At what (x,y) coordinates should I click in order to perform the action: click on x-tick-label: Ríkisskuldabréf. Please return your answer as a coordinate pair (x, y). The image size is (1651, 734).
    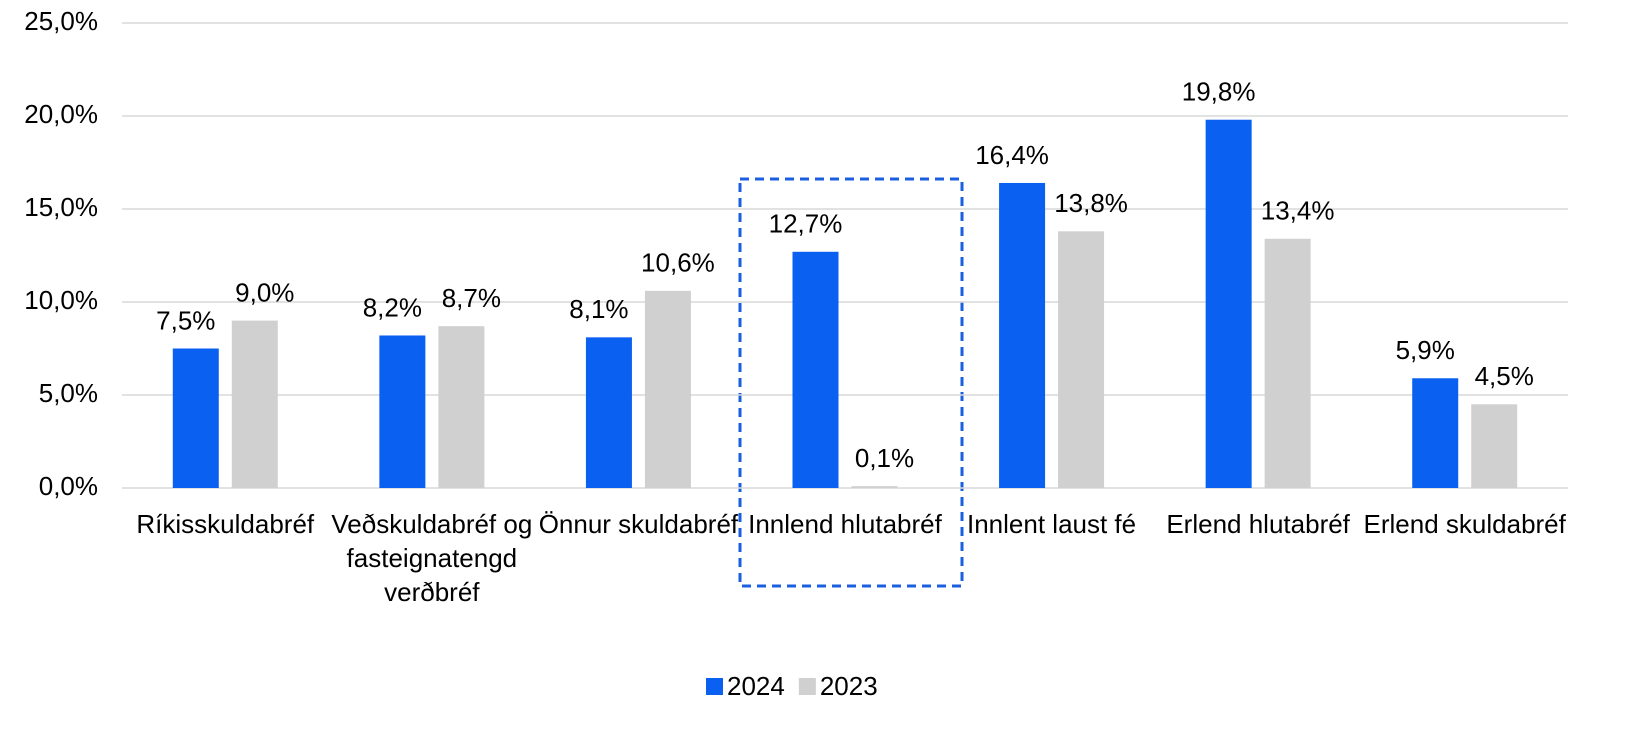
    Looking at the image, I should click on (225, 524).